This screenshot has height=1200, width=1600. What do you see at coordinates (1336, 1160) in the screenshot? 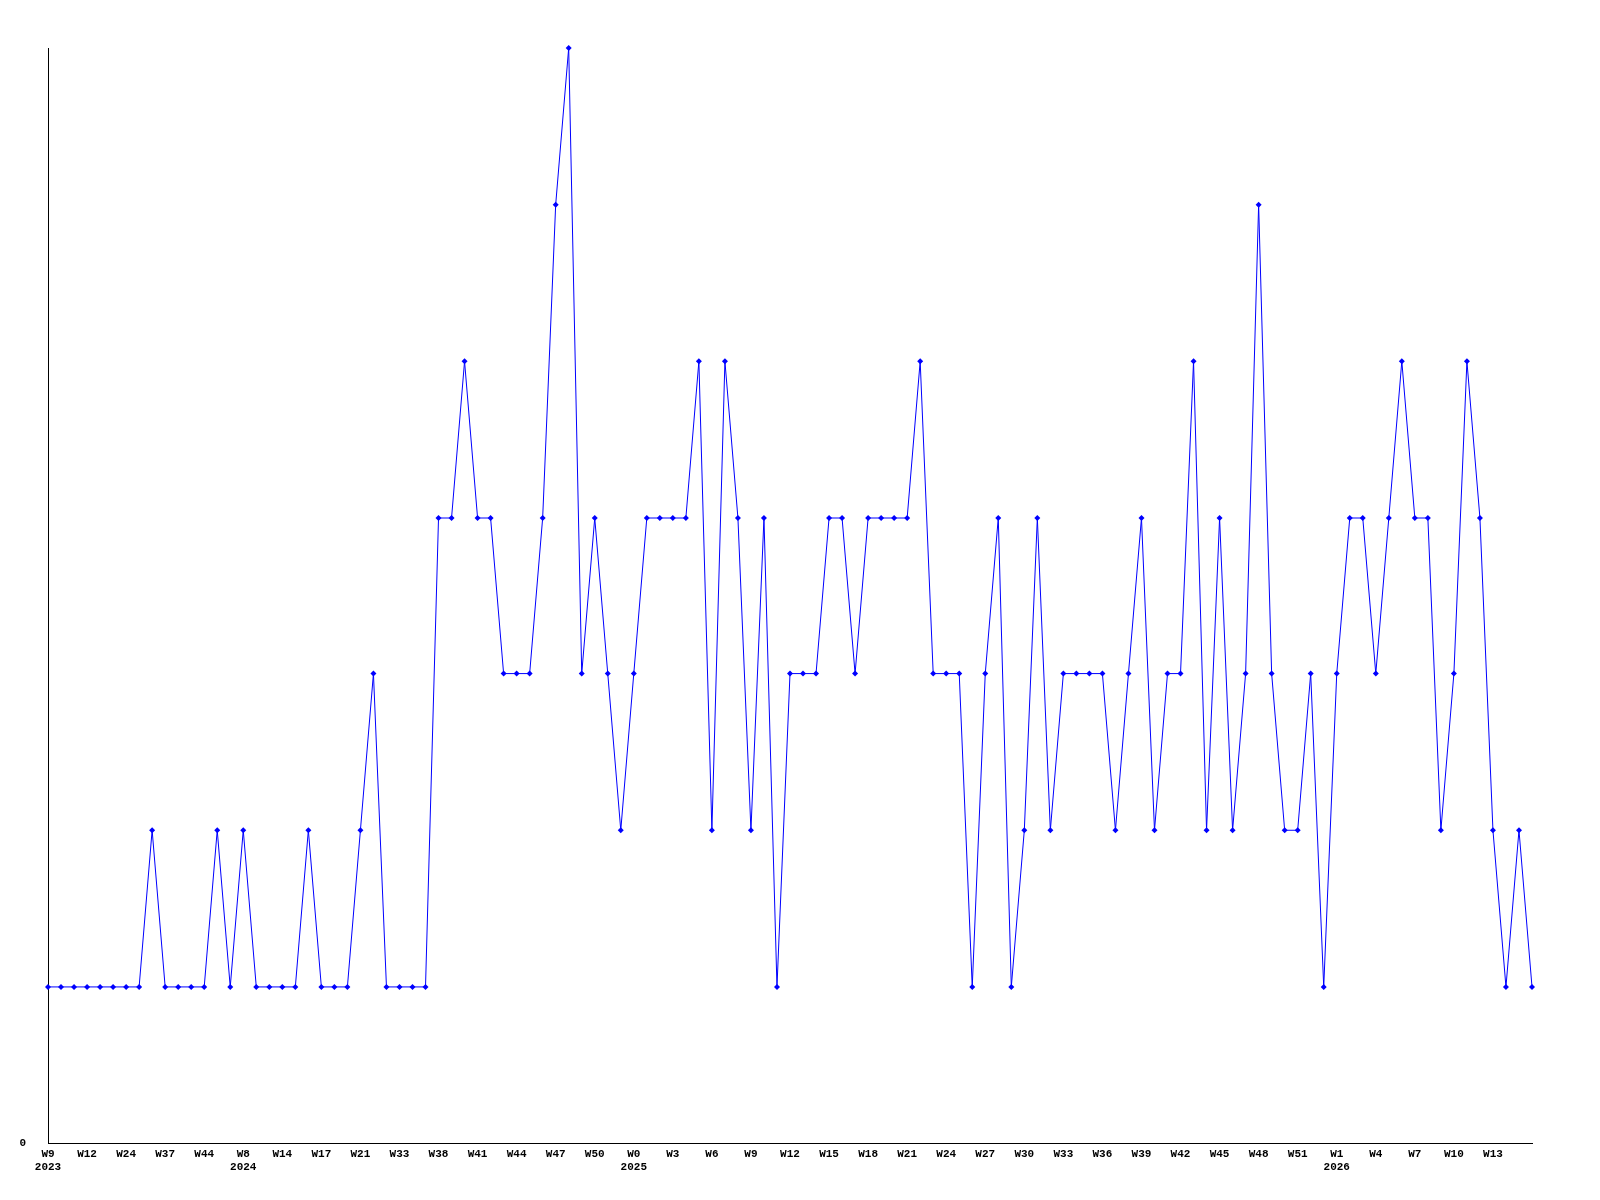
I see `x-tick-label: W1 2026` at bounding box center [1336, 1160].